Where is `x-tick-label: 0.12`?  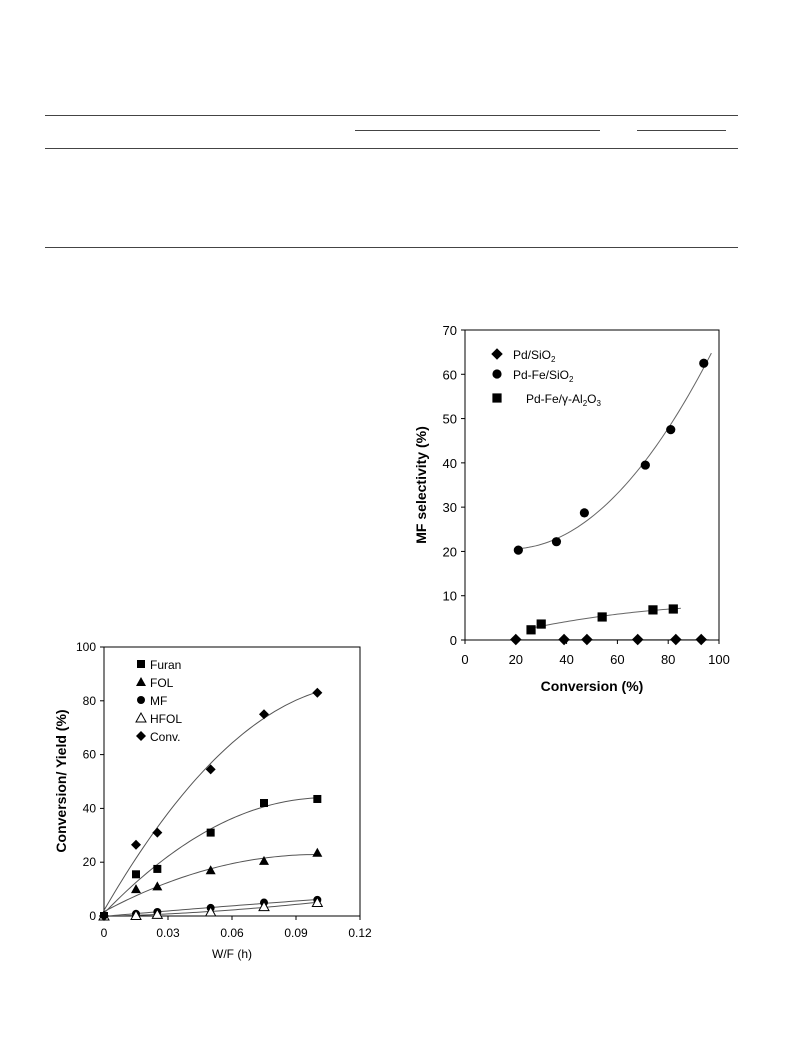
x-tick-label: 0.12 is located at coordinates (360, 933).